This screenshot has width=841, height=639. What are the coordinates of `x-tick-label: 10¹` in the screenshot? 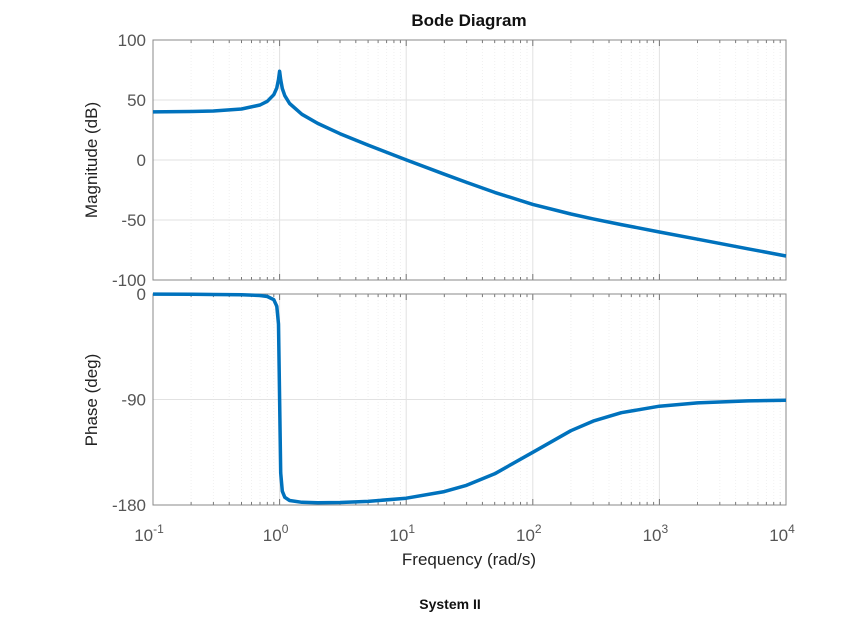 It's located at (402, 533).